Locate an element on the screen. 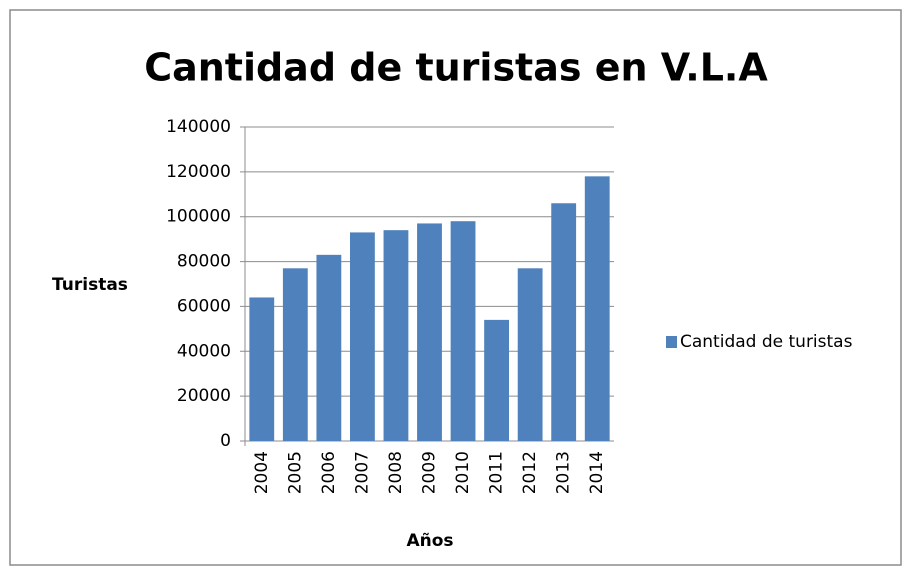  x-tick-label: 2010 is located at coordinates (463, 472).